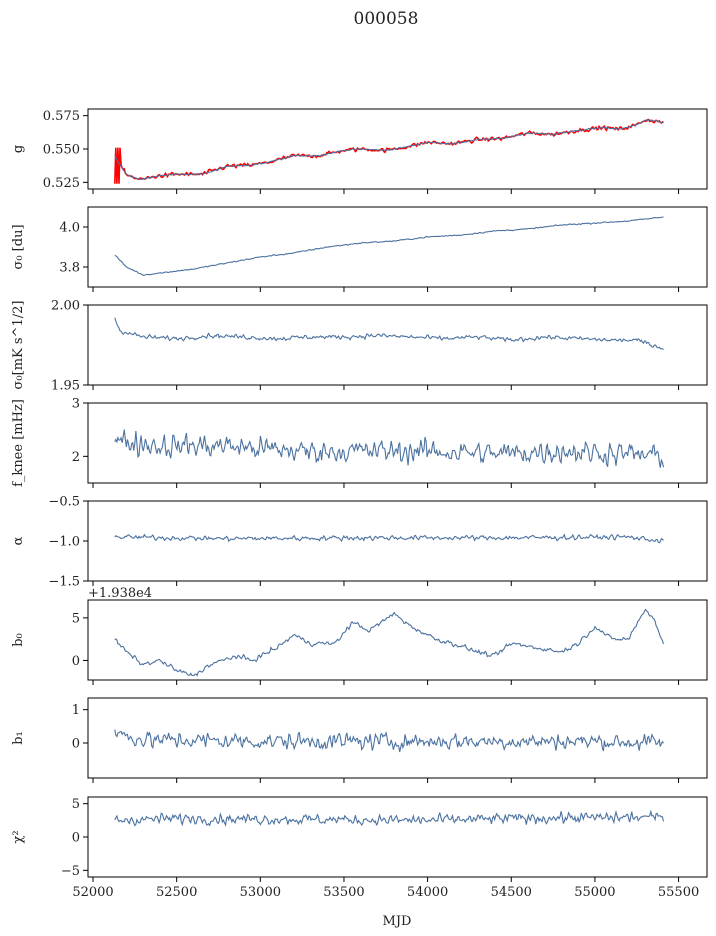 The image size is (716, 936). Describe the element at coordinates (70, 871) in the screenshot. I see `y-tick-label: −5` at that location.